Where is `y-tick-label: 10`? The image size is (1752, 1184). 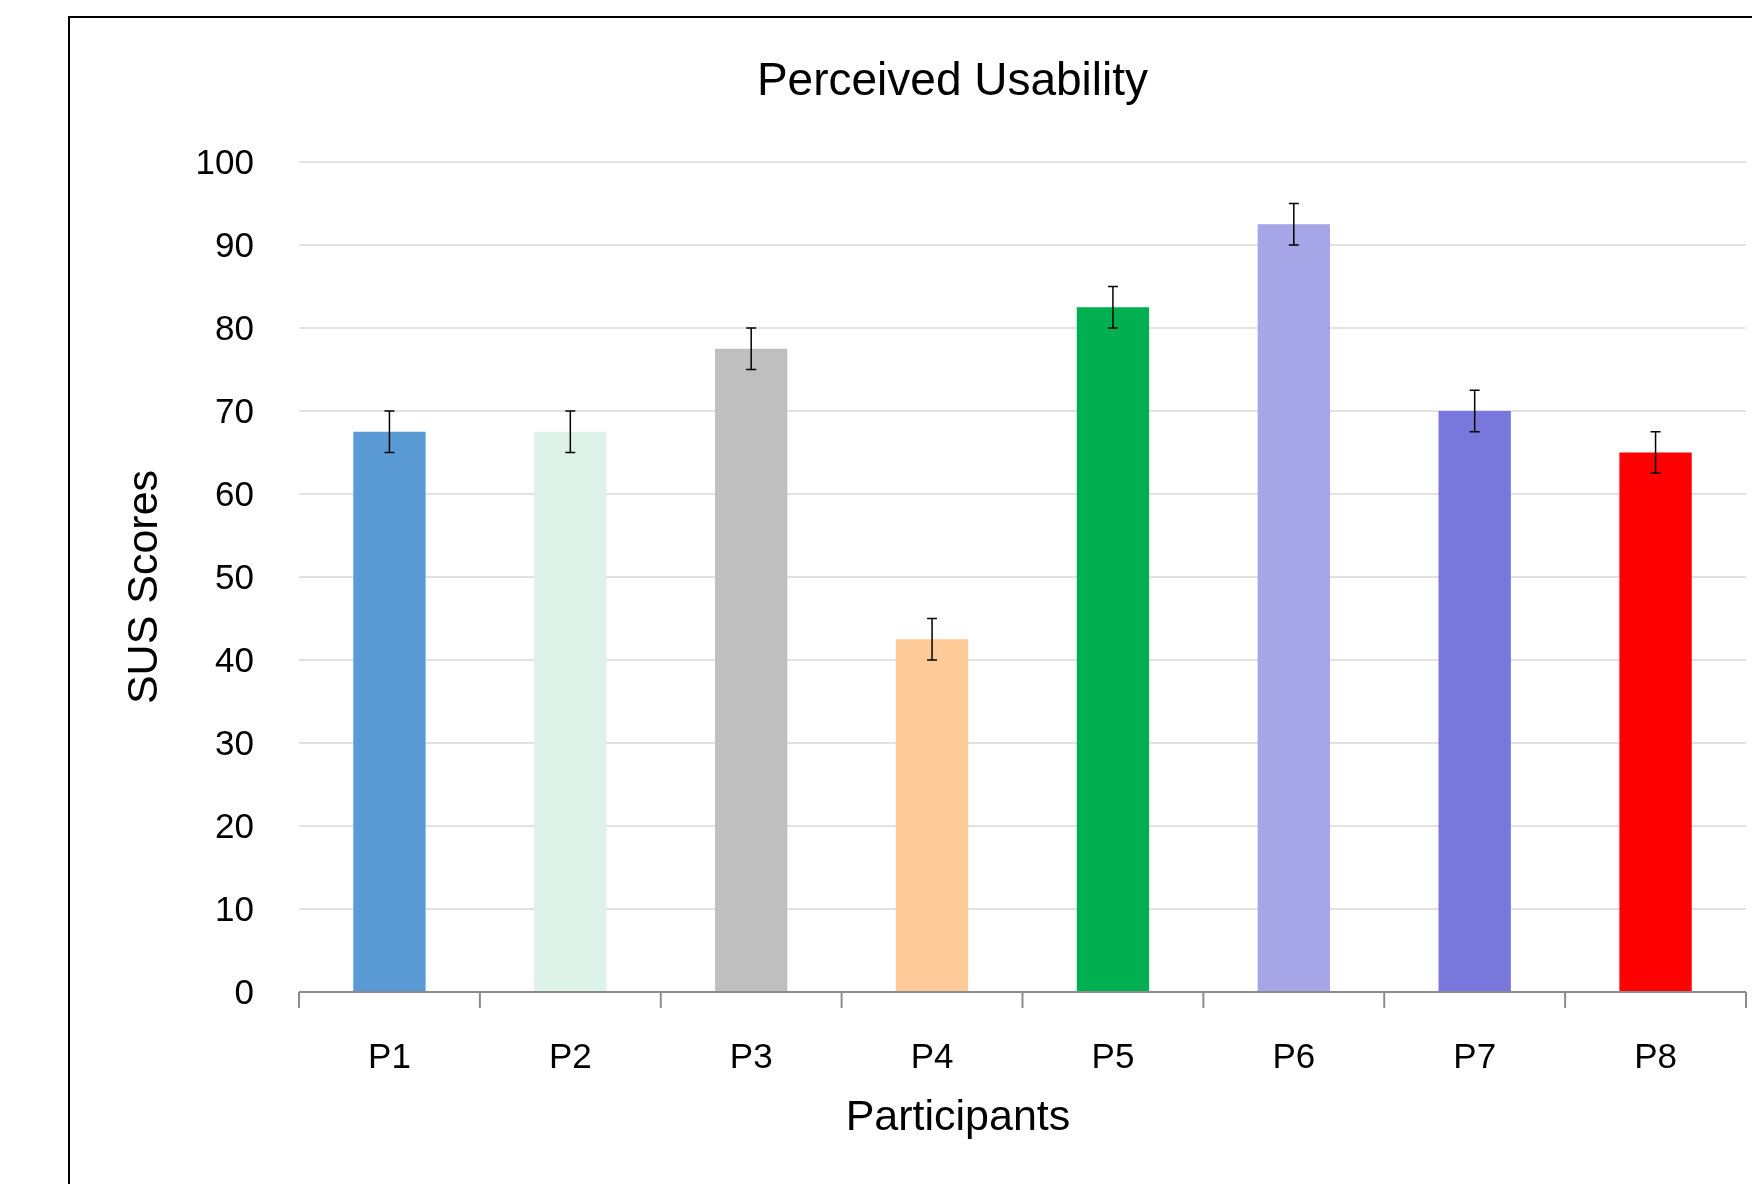 y-tick-label: 10 is located at coordinates (234, 909).